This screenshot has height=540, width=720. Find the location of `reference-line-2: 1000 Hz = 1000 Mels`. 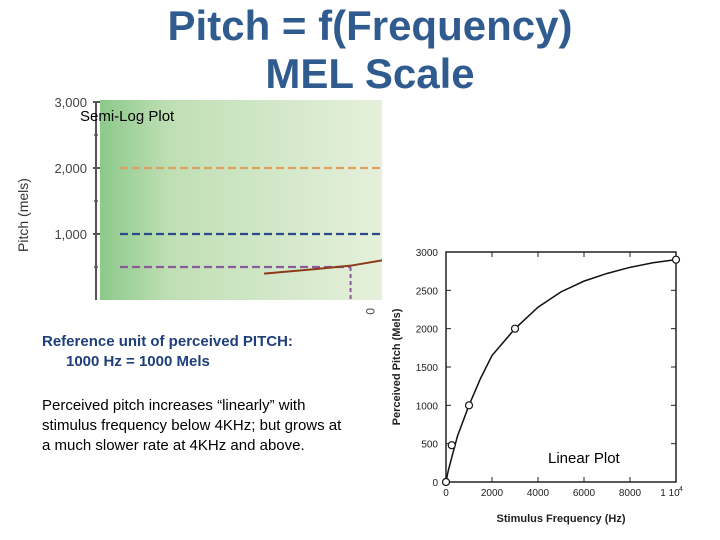

reference-line-2: 1000 Hz = 1000 Mels is located at coordinates (138, 361).